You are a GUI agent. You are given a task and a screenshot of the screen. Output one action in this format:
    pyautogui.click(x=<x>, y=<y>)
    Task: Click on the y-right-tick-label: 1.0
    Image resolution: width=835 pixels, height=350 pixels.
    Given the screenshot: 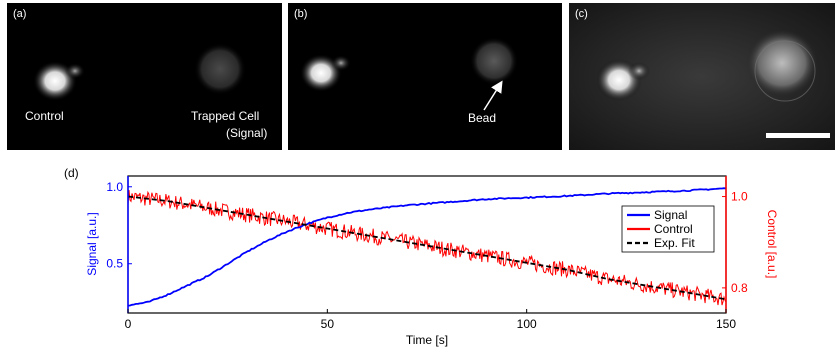 What is the action you would take?
    pyautogui.click(x=739, y=197)
    